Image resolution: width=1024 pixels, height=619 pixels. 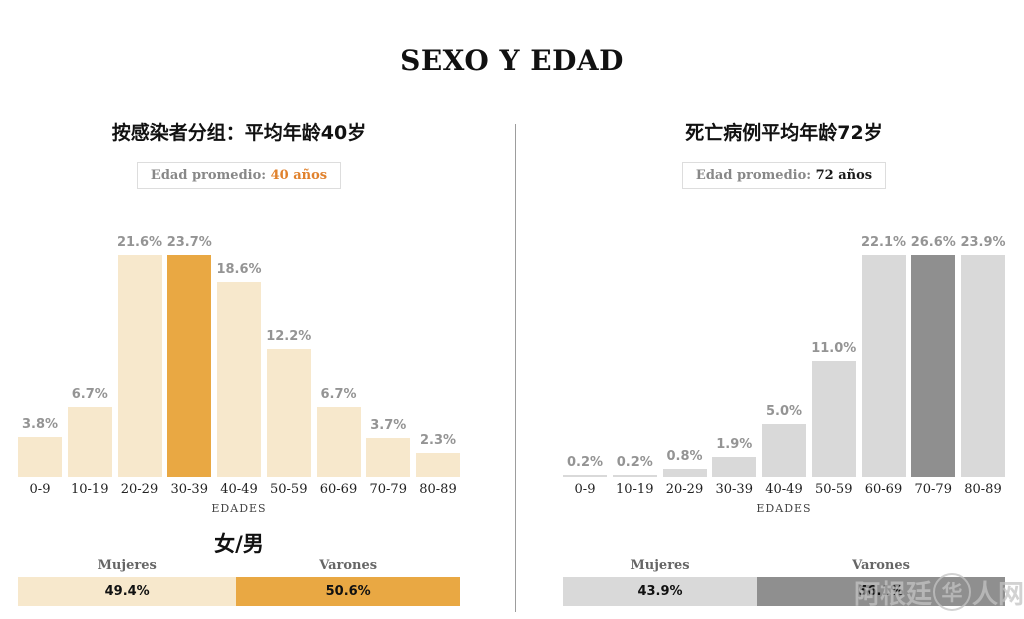 I want to click on bar-value-label: 3.7%, so click(x=388, y=425).